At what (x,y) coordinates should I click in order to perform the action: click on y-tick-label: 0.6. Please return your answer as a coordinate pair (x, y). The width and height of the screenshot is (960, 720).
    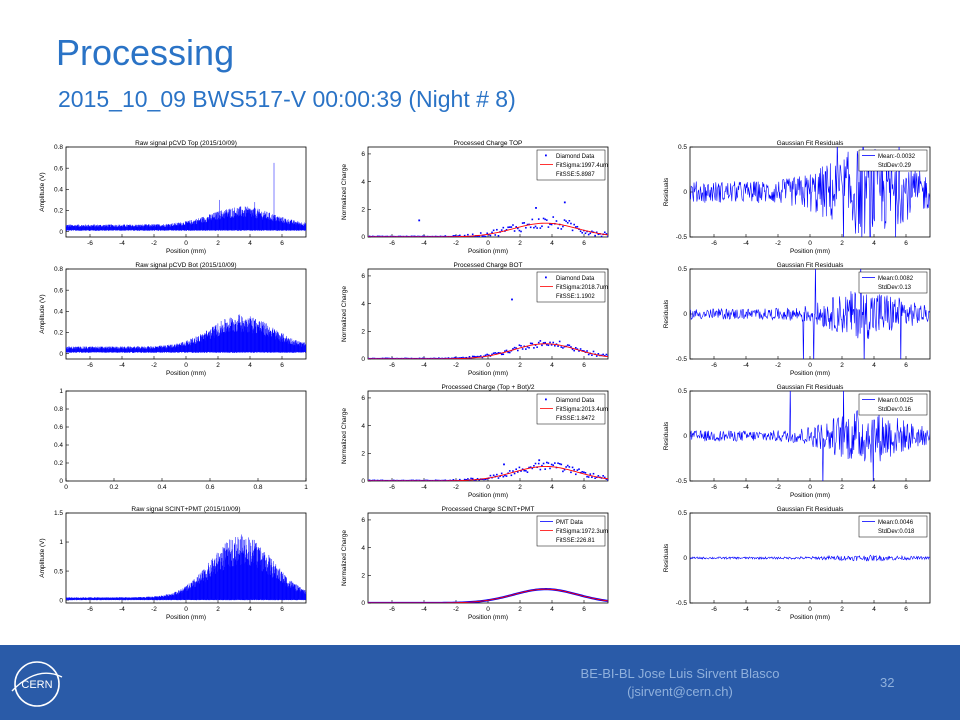
    Looking at the image, I should click on (58, 168).